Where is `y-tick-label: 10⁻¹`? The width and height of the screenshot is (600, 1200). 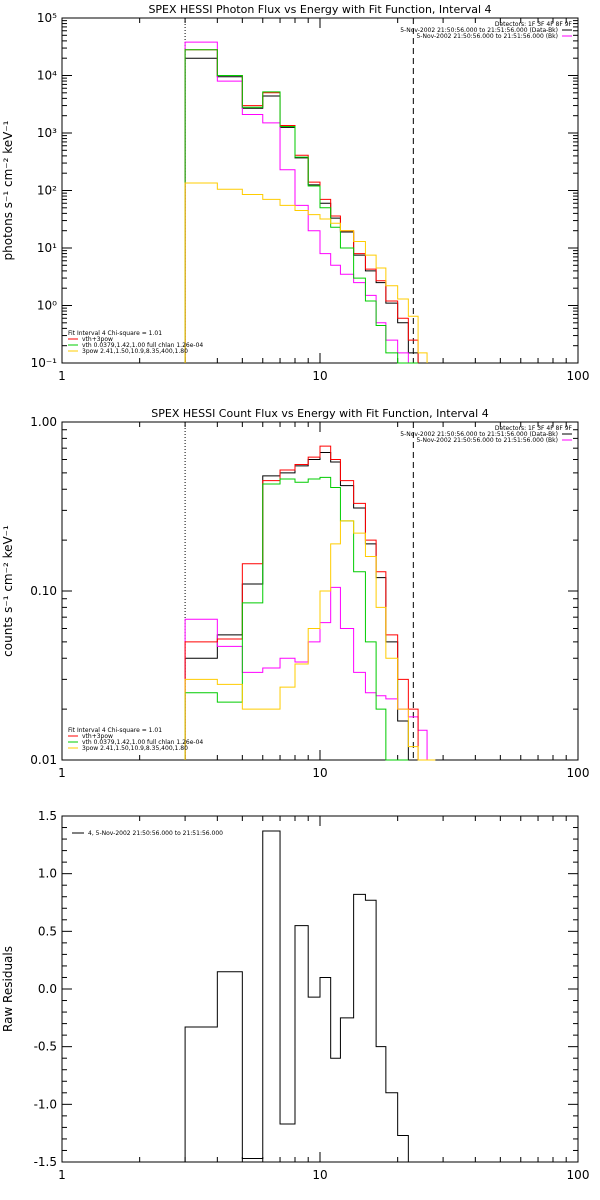 y-tick-label: 10⁻¹ is located at coordinates (44, 363).